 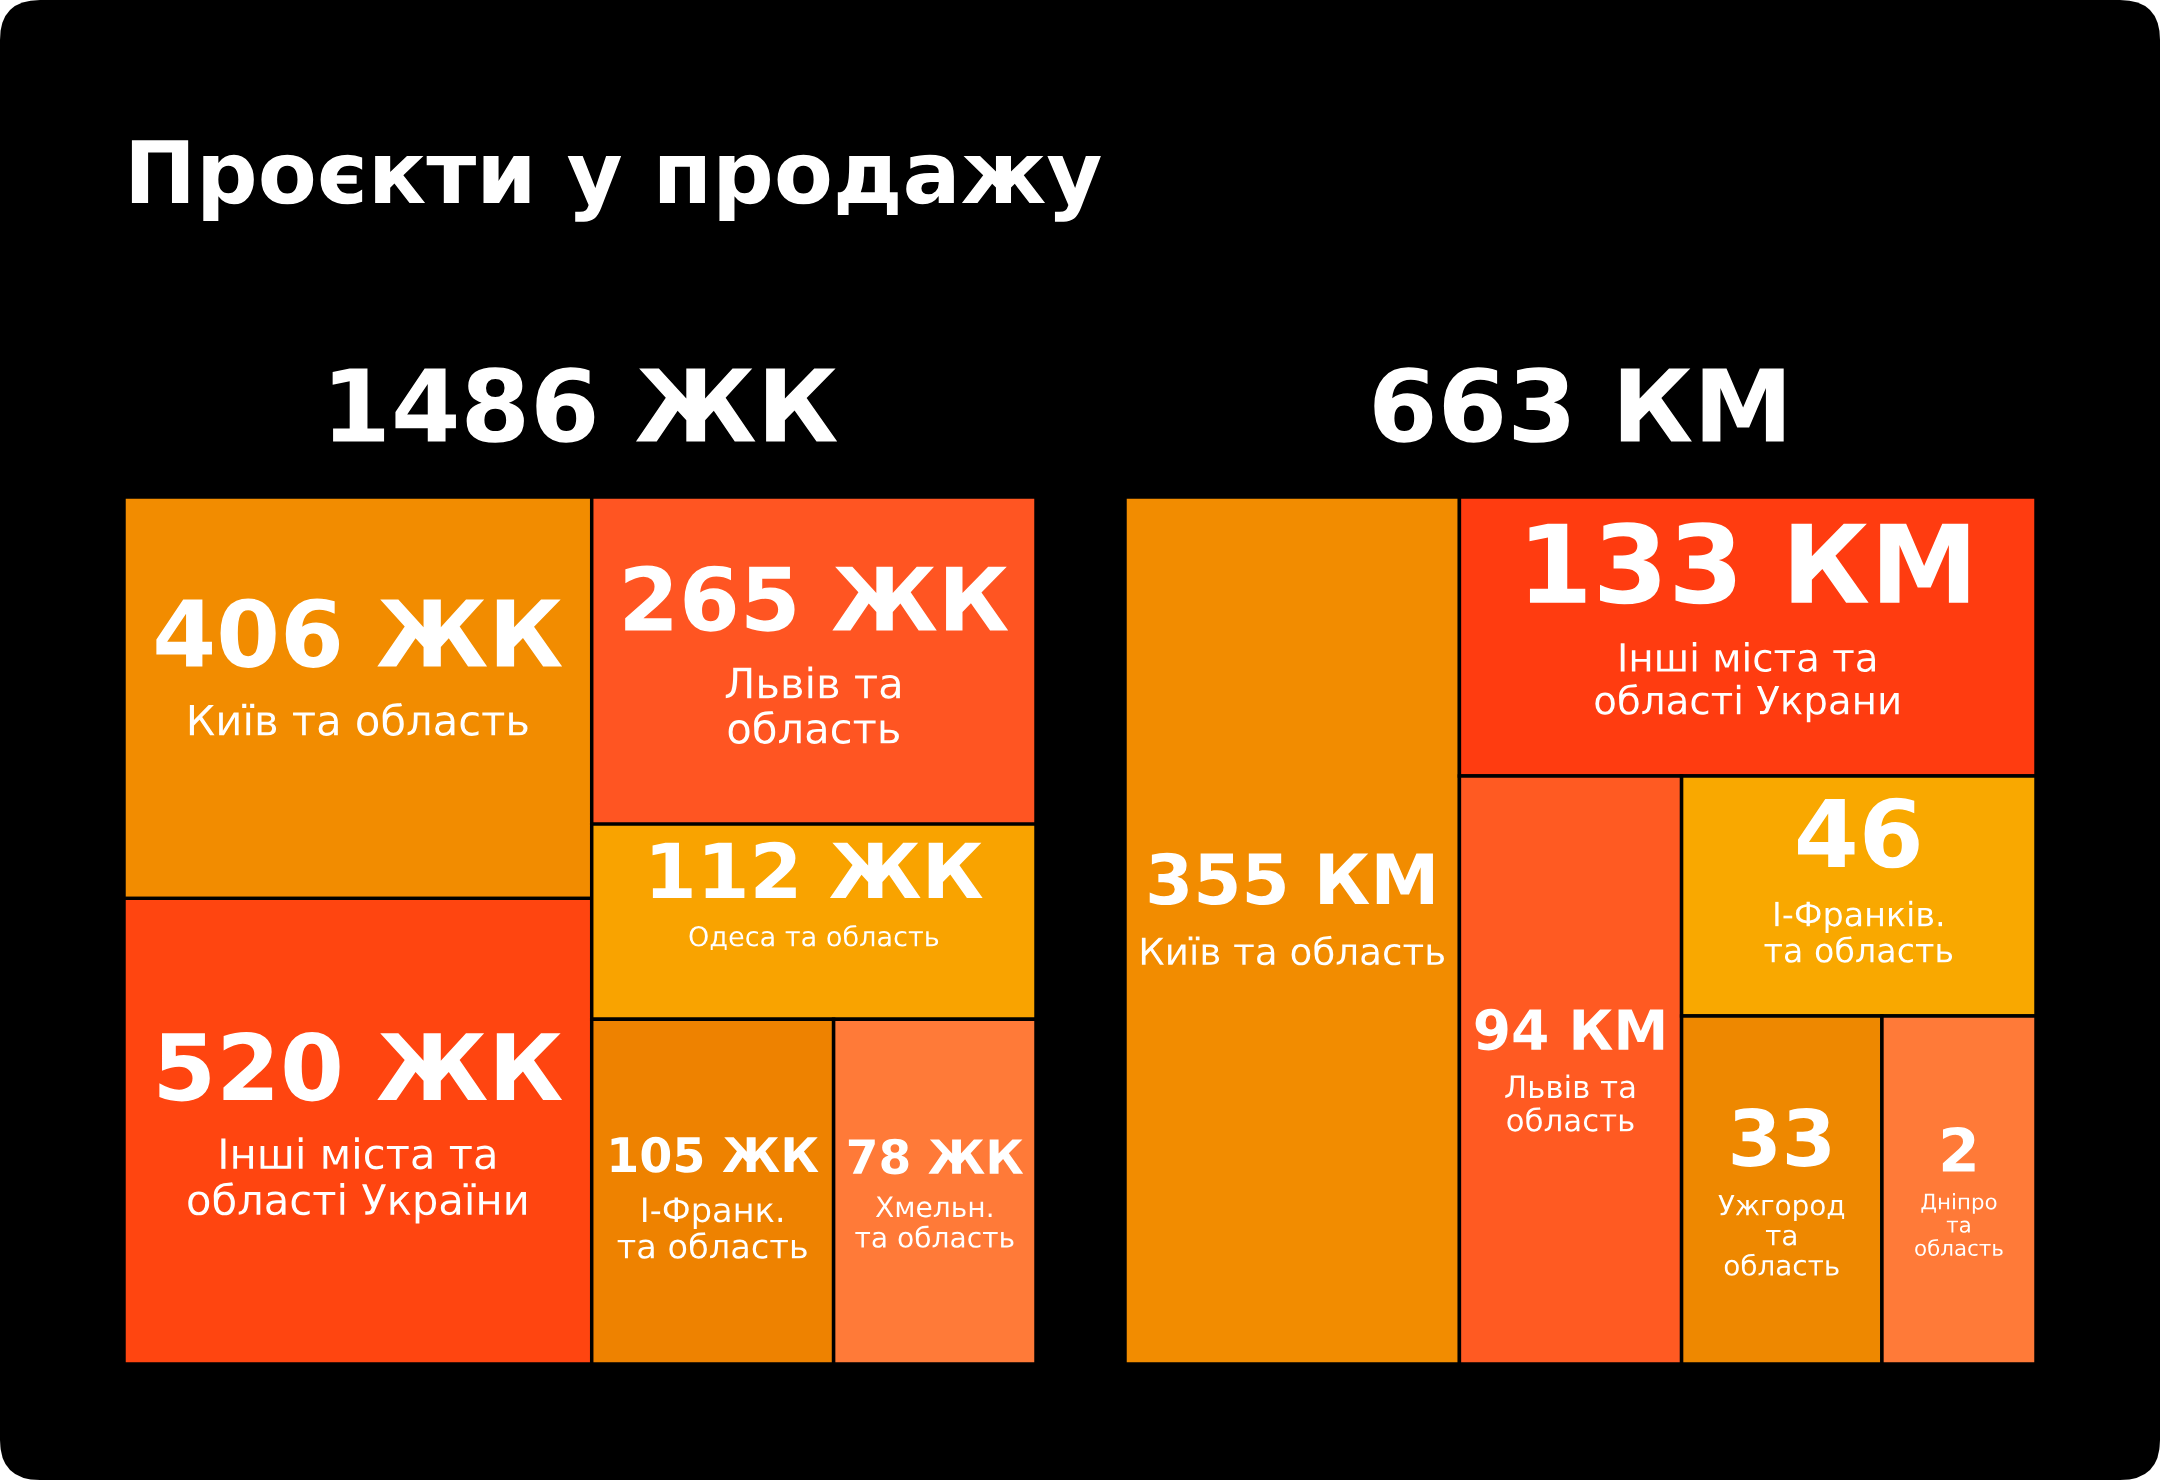 What do you see at coordinates (1291, 879) in the screenshot?
I see `data-label: 355 КМ` at bounding box center [1291, 879].